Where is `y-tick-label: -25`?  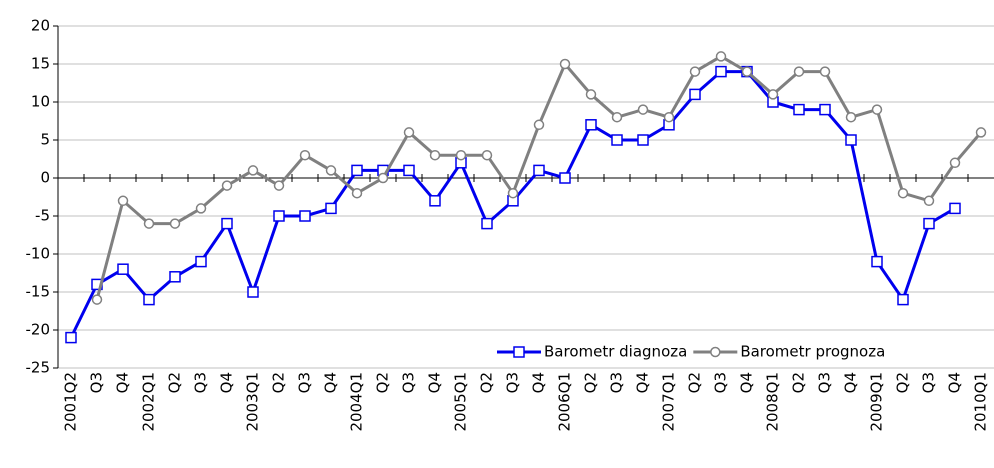 y-tick-label: -25 is located at coordinates (38, 368).